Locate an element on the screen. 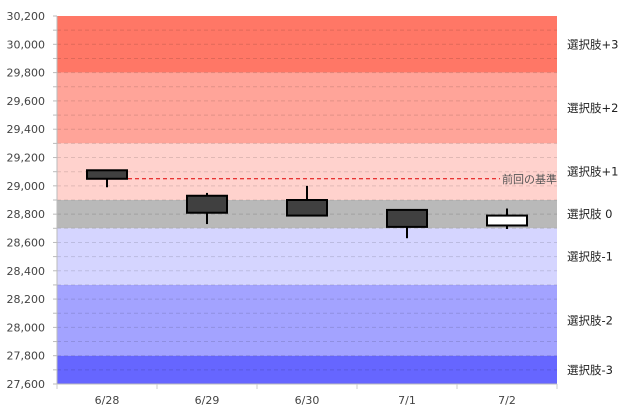  band-label: 選択肢-2 is located at coordinates (590, 320).